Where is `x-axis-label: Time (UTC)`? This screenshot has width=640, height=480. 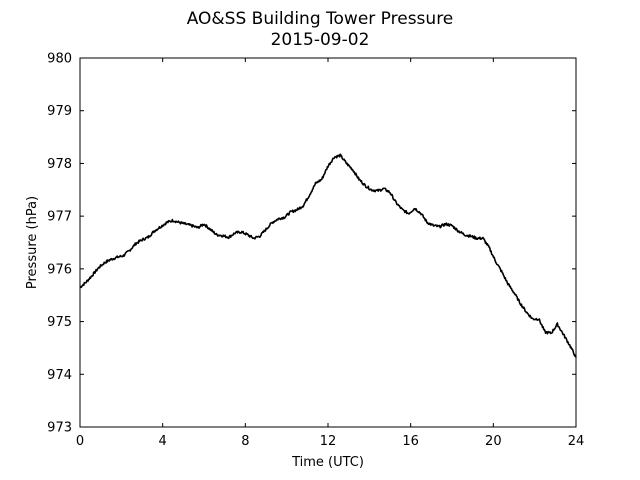
x-axis-label: Time (UTC) is located at coordinates (327, 462).